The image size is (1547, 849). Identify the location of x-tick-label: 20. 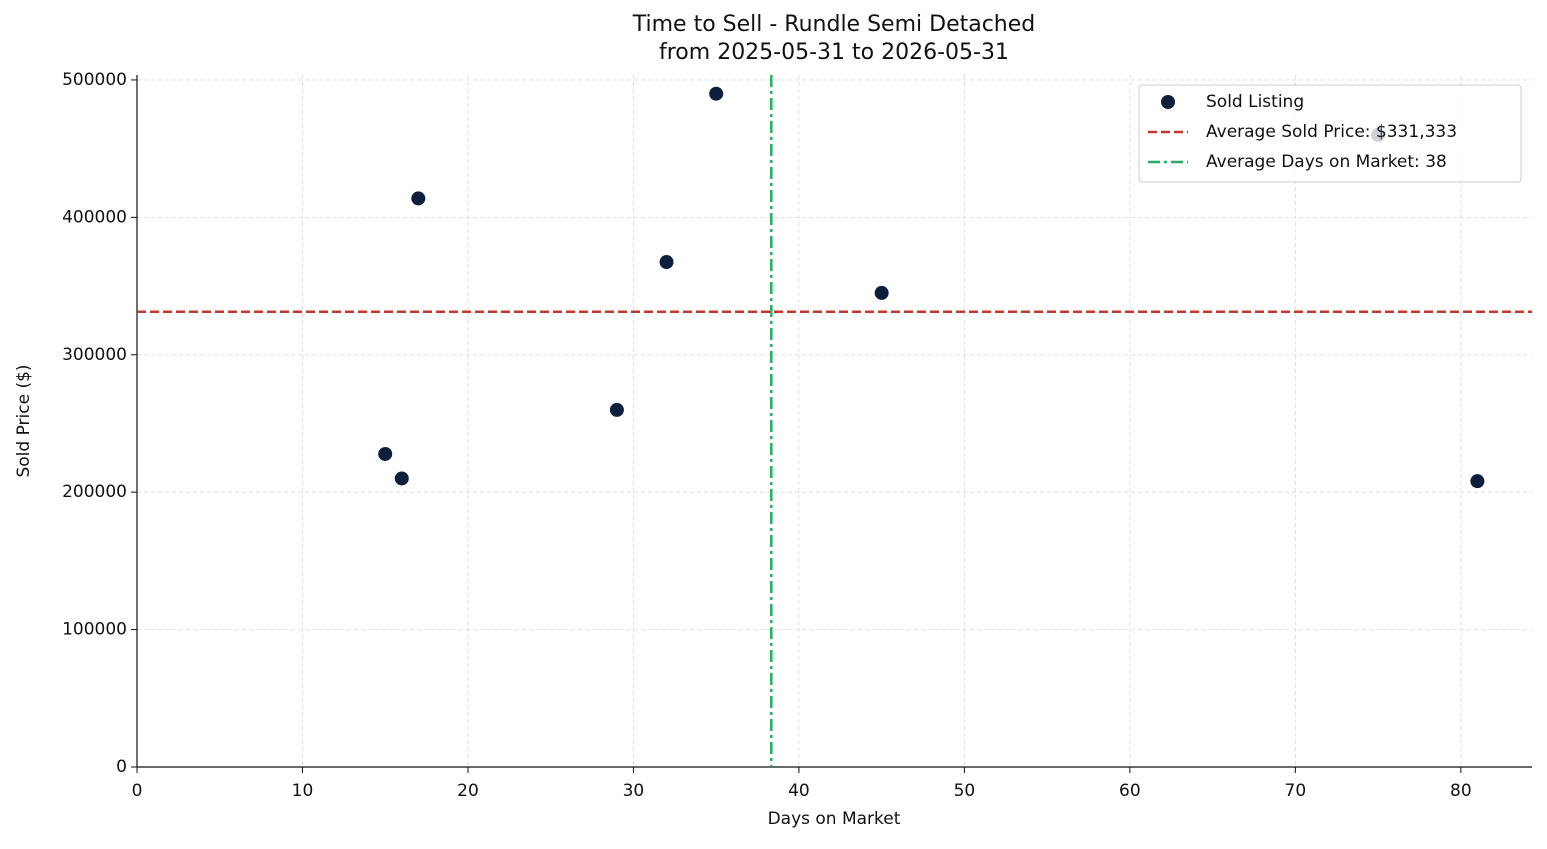
(468, 791).